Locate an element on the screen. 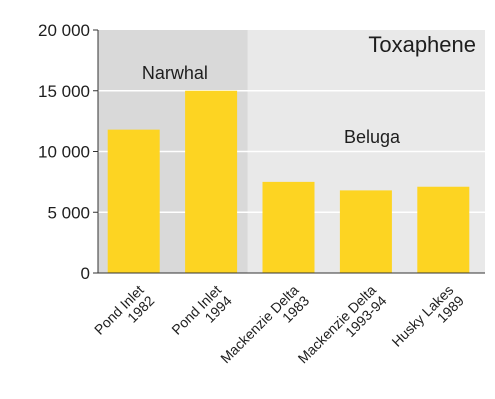 The height and width of the screenshot is (399, 495). x-tick-label-1: Pond Inlet1994 is located at coordinates (201, 315).